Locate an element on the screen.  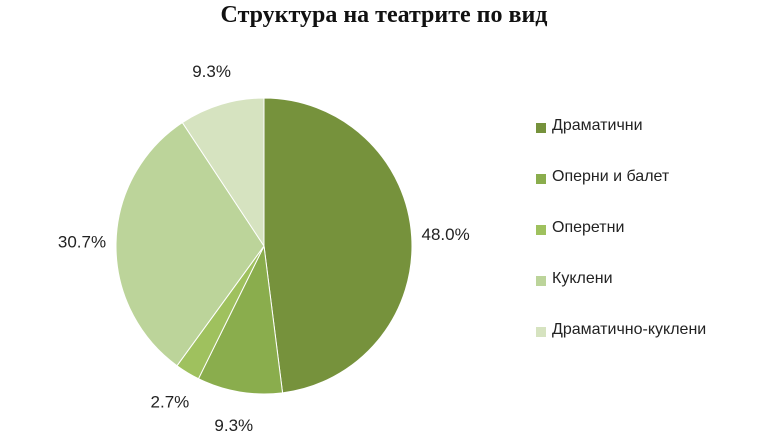
legend-label: Оперни и балет is located at coordinates (611, 176).